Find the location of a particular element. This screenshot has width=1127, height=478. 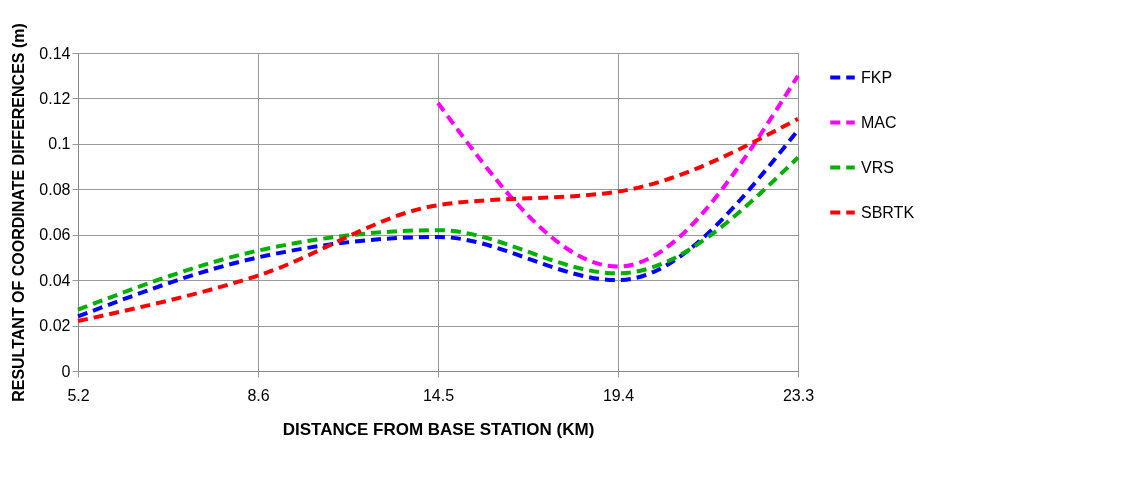

y-tick-label: 0.14 is located at coordinates (55, 53).